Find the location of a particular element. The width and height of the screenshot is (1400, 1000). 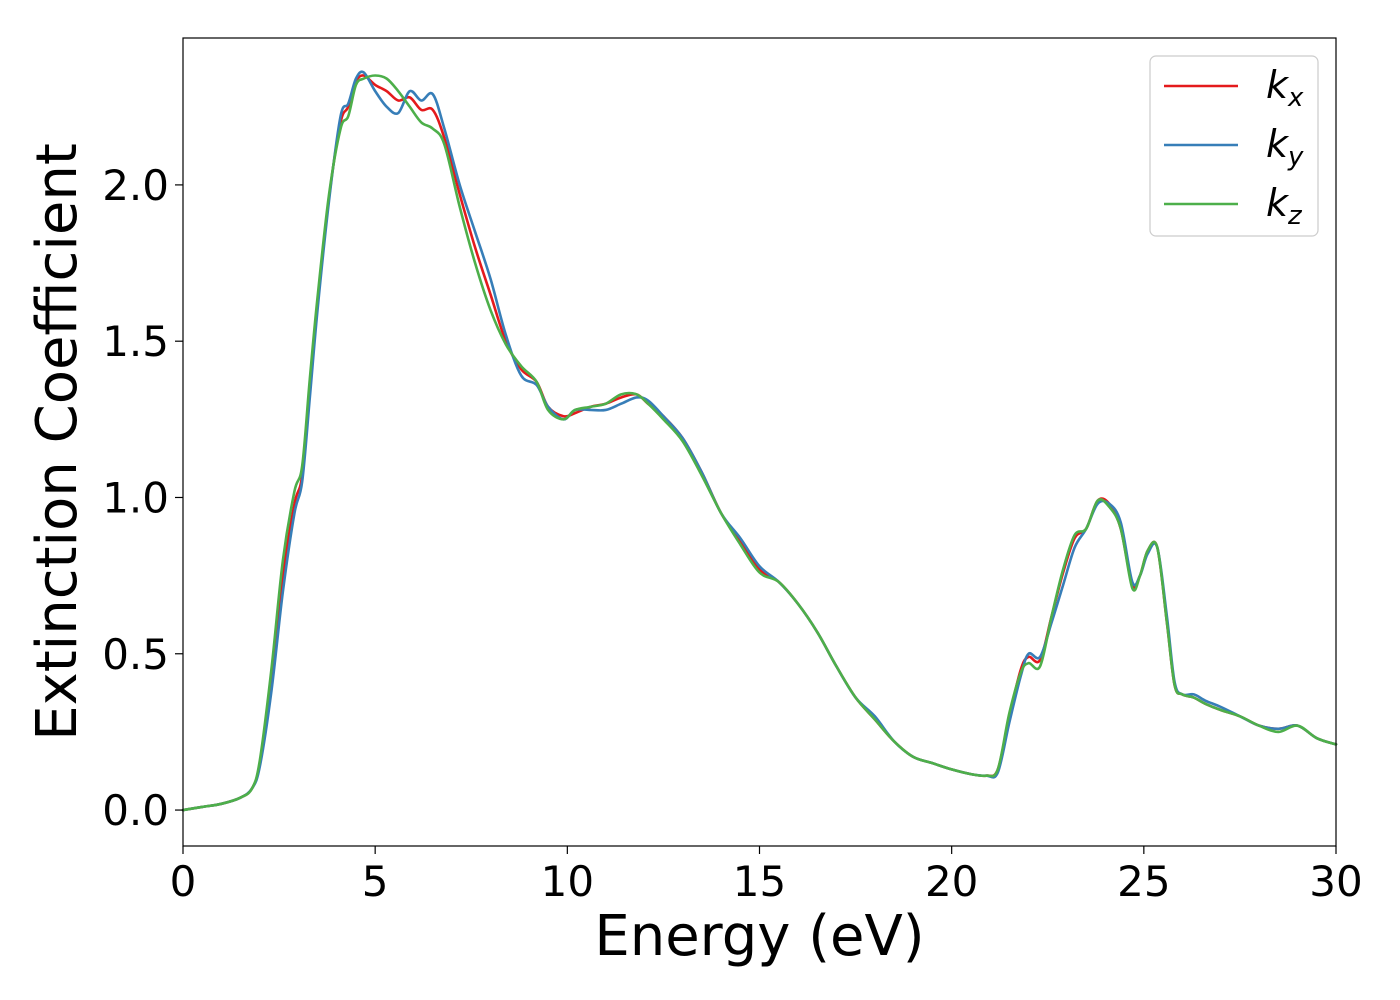

legend-label-ky: ky is located at coordinates (1285, 147).